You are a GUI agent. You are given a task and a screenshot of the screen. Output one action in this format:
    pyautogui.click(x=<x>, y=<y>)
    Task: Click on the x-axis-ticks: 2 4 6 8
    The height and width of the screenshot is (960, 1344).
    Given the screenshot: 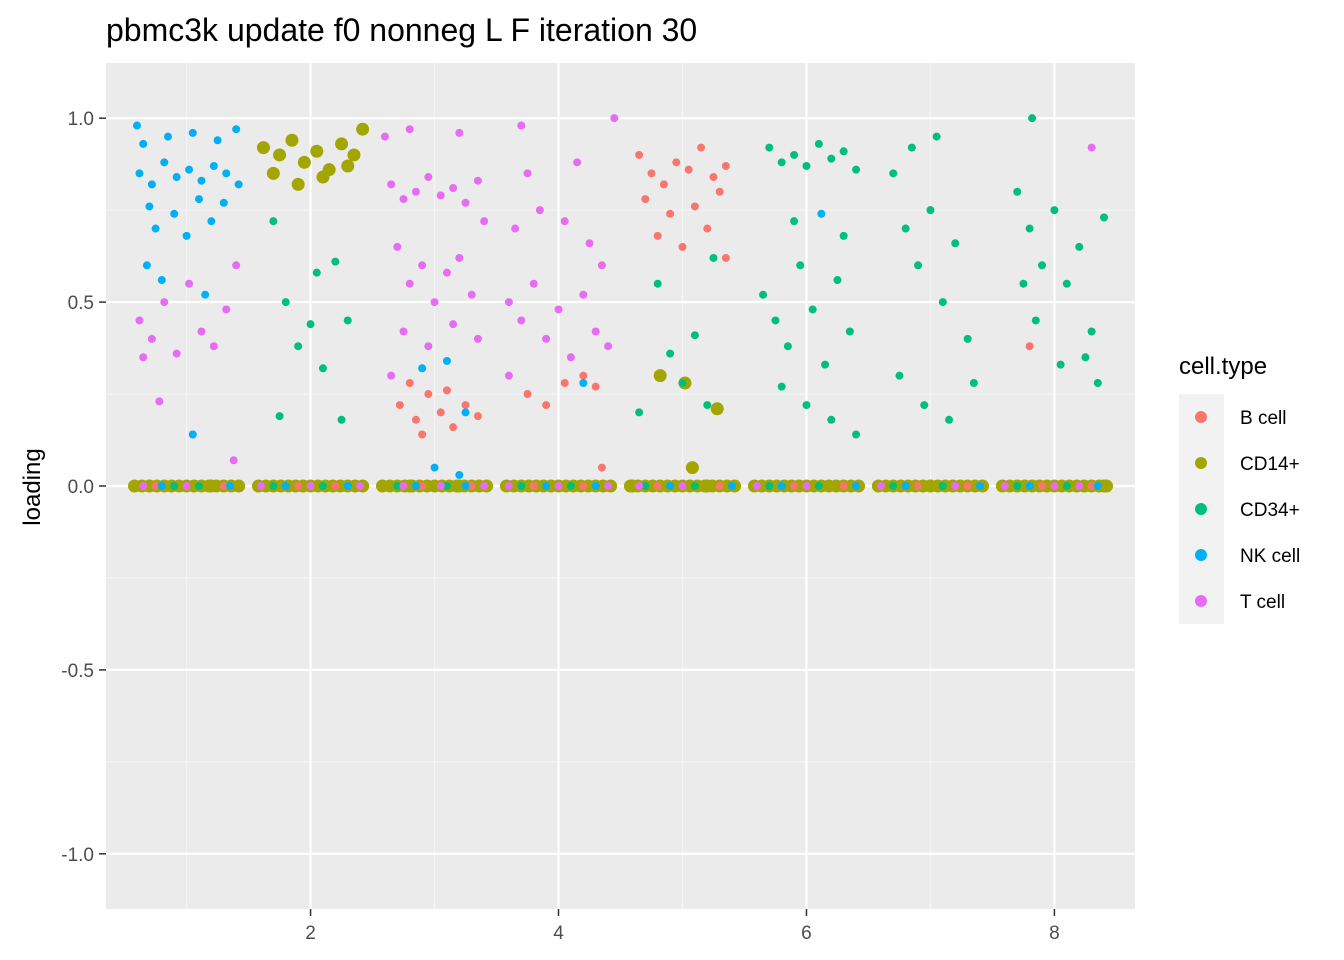 What is the action you would take?
    pyautogui.click(x=682, y=926)
    